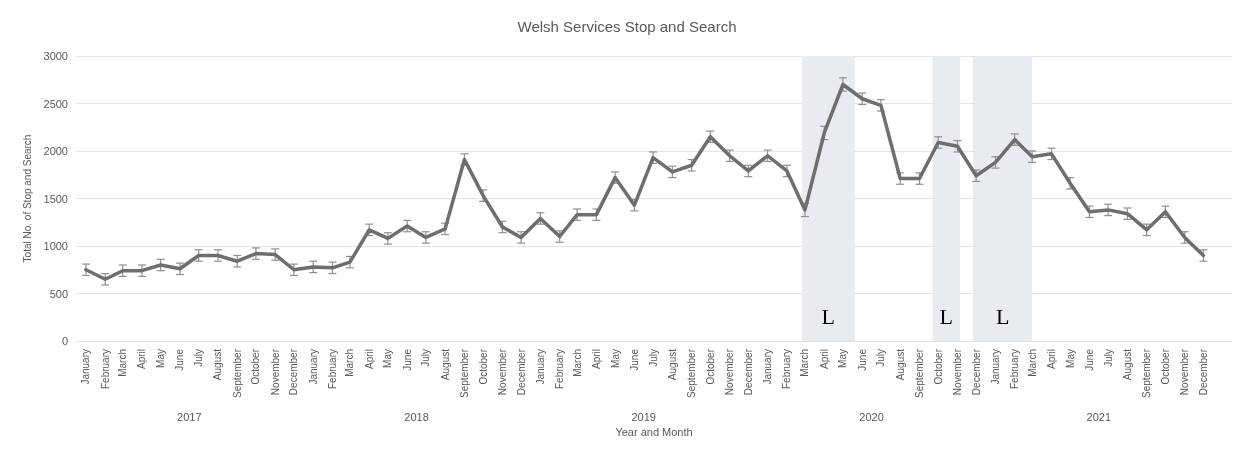  What do you see at coordinates (654, 432) in the screenshot?
I see `x-axis-title: Year and Month` at bounding box center [654, 432].